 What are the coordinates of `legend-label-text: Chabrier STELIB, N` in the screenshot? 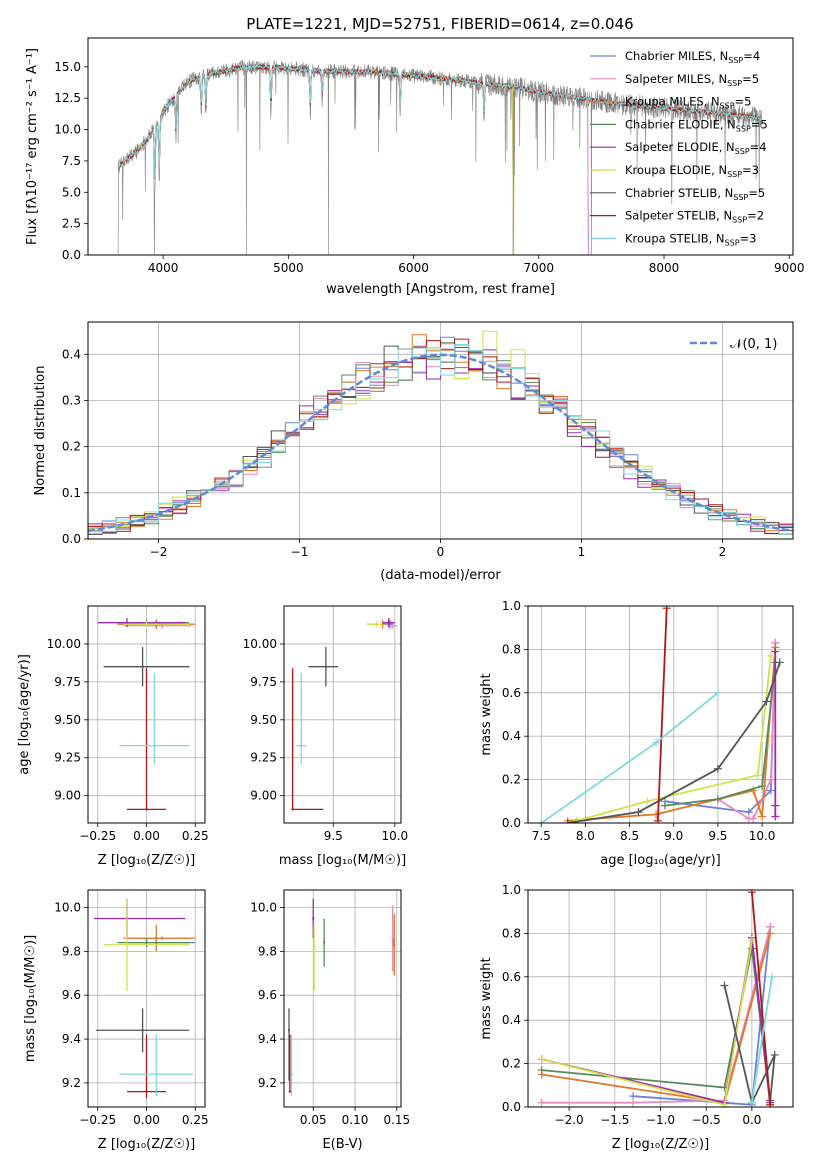 It's located at (679, 193).